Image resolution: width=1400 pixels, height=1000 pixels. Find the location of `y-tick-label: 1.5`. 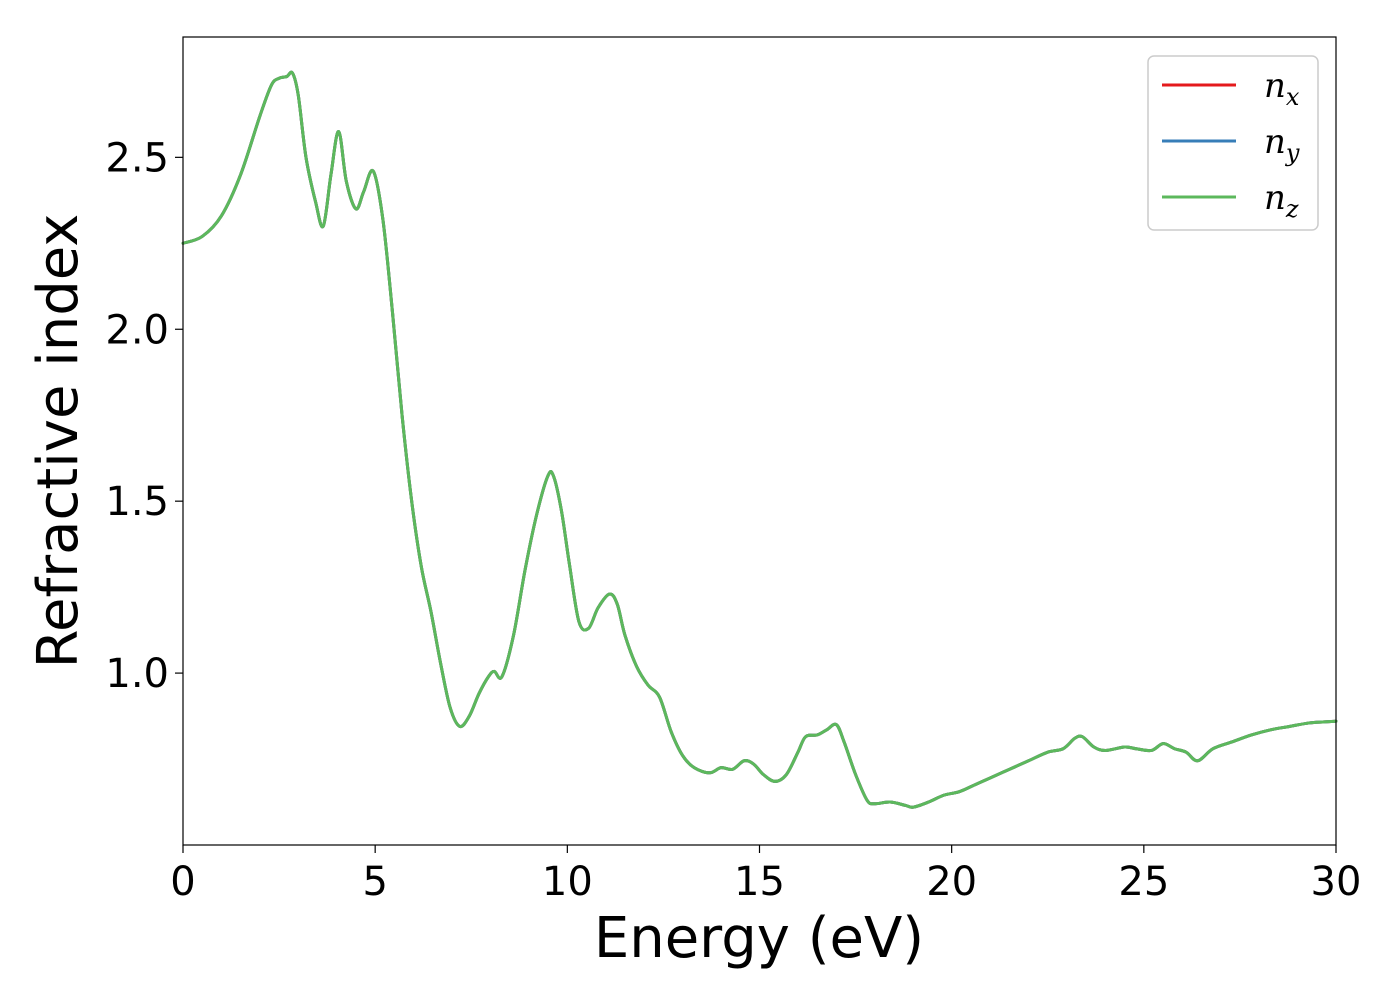

y-tick-label: 1.5 is located at coordinates (137, 502).